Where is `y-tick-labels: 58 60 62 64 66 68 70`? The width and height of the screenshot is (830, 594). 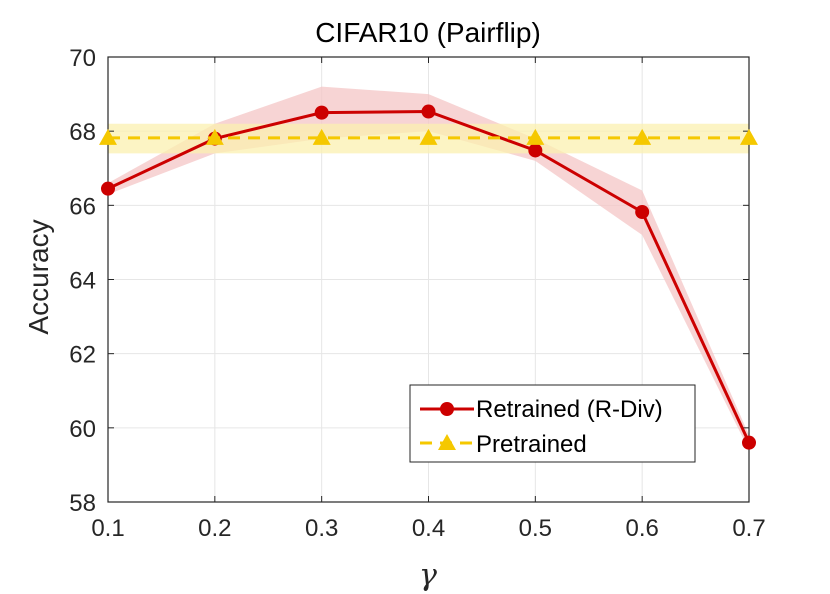 y-tick-labels: 58 60 62 64 66 68 70 is located at coordinates (82, 281).